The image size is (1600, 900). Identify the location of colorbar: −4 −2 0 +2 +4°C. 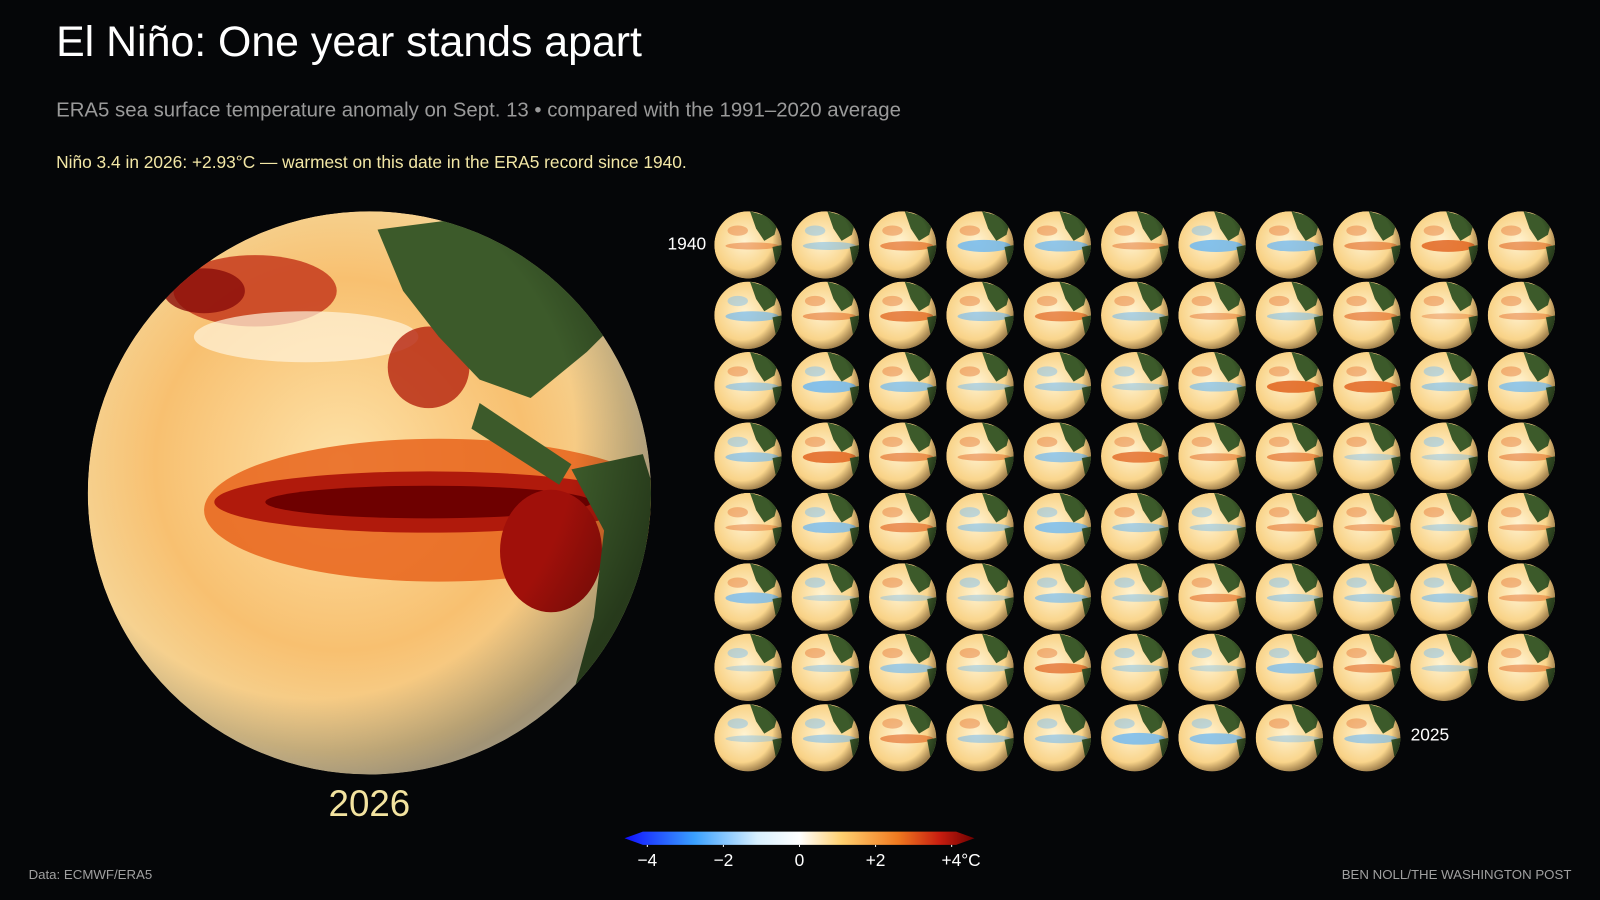
(802, 850).